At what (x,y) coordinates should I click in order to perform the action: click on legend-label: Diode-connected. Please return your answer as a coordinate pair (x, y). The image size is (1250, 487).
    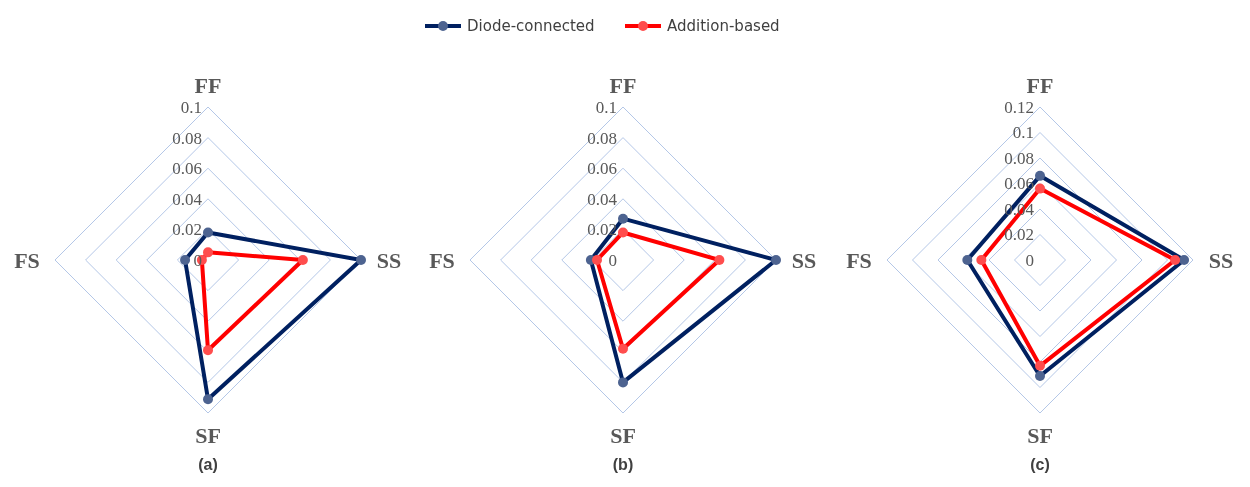
    Looking at the image, I should click on (531, 26).